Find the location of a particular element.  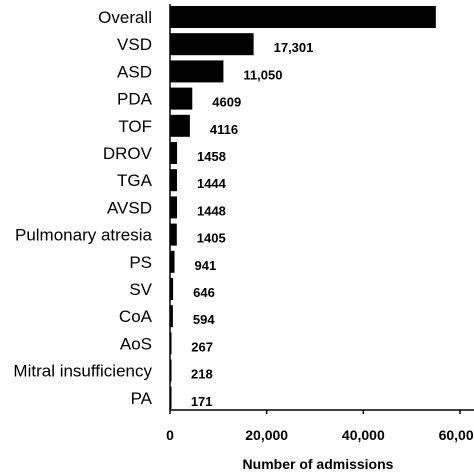

category-label-2: ASD is located at coordinates (134, 71).